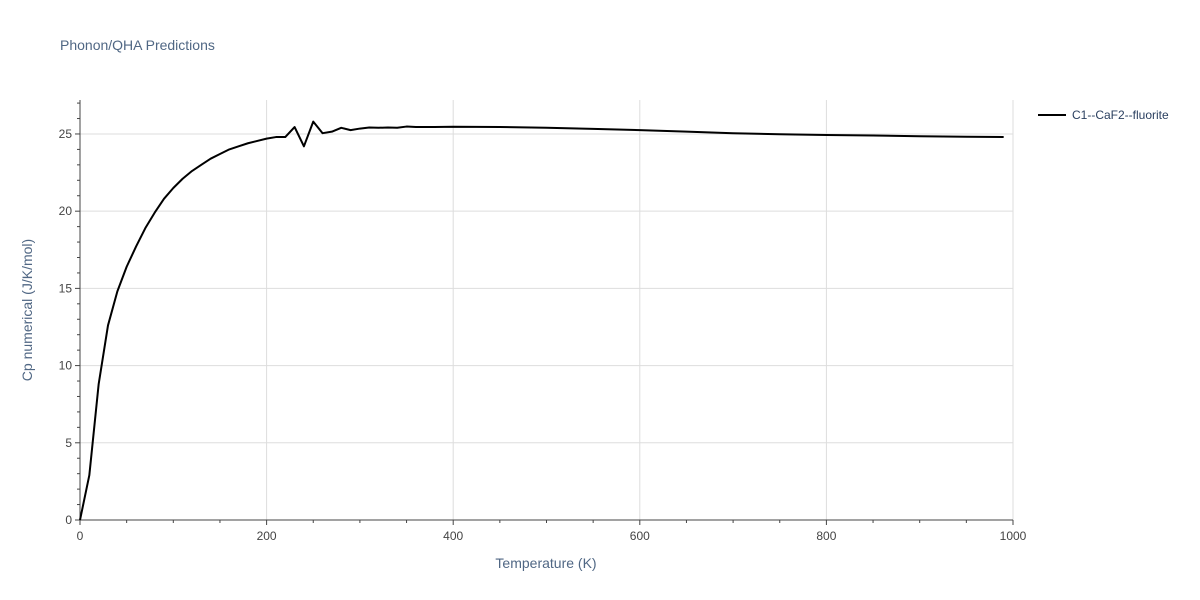 Image resolution: width=1200 pixels, height=600 pixels. I want to click on x-axis-title: Temperature (K), so click(545, 563).